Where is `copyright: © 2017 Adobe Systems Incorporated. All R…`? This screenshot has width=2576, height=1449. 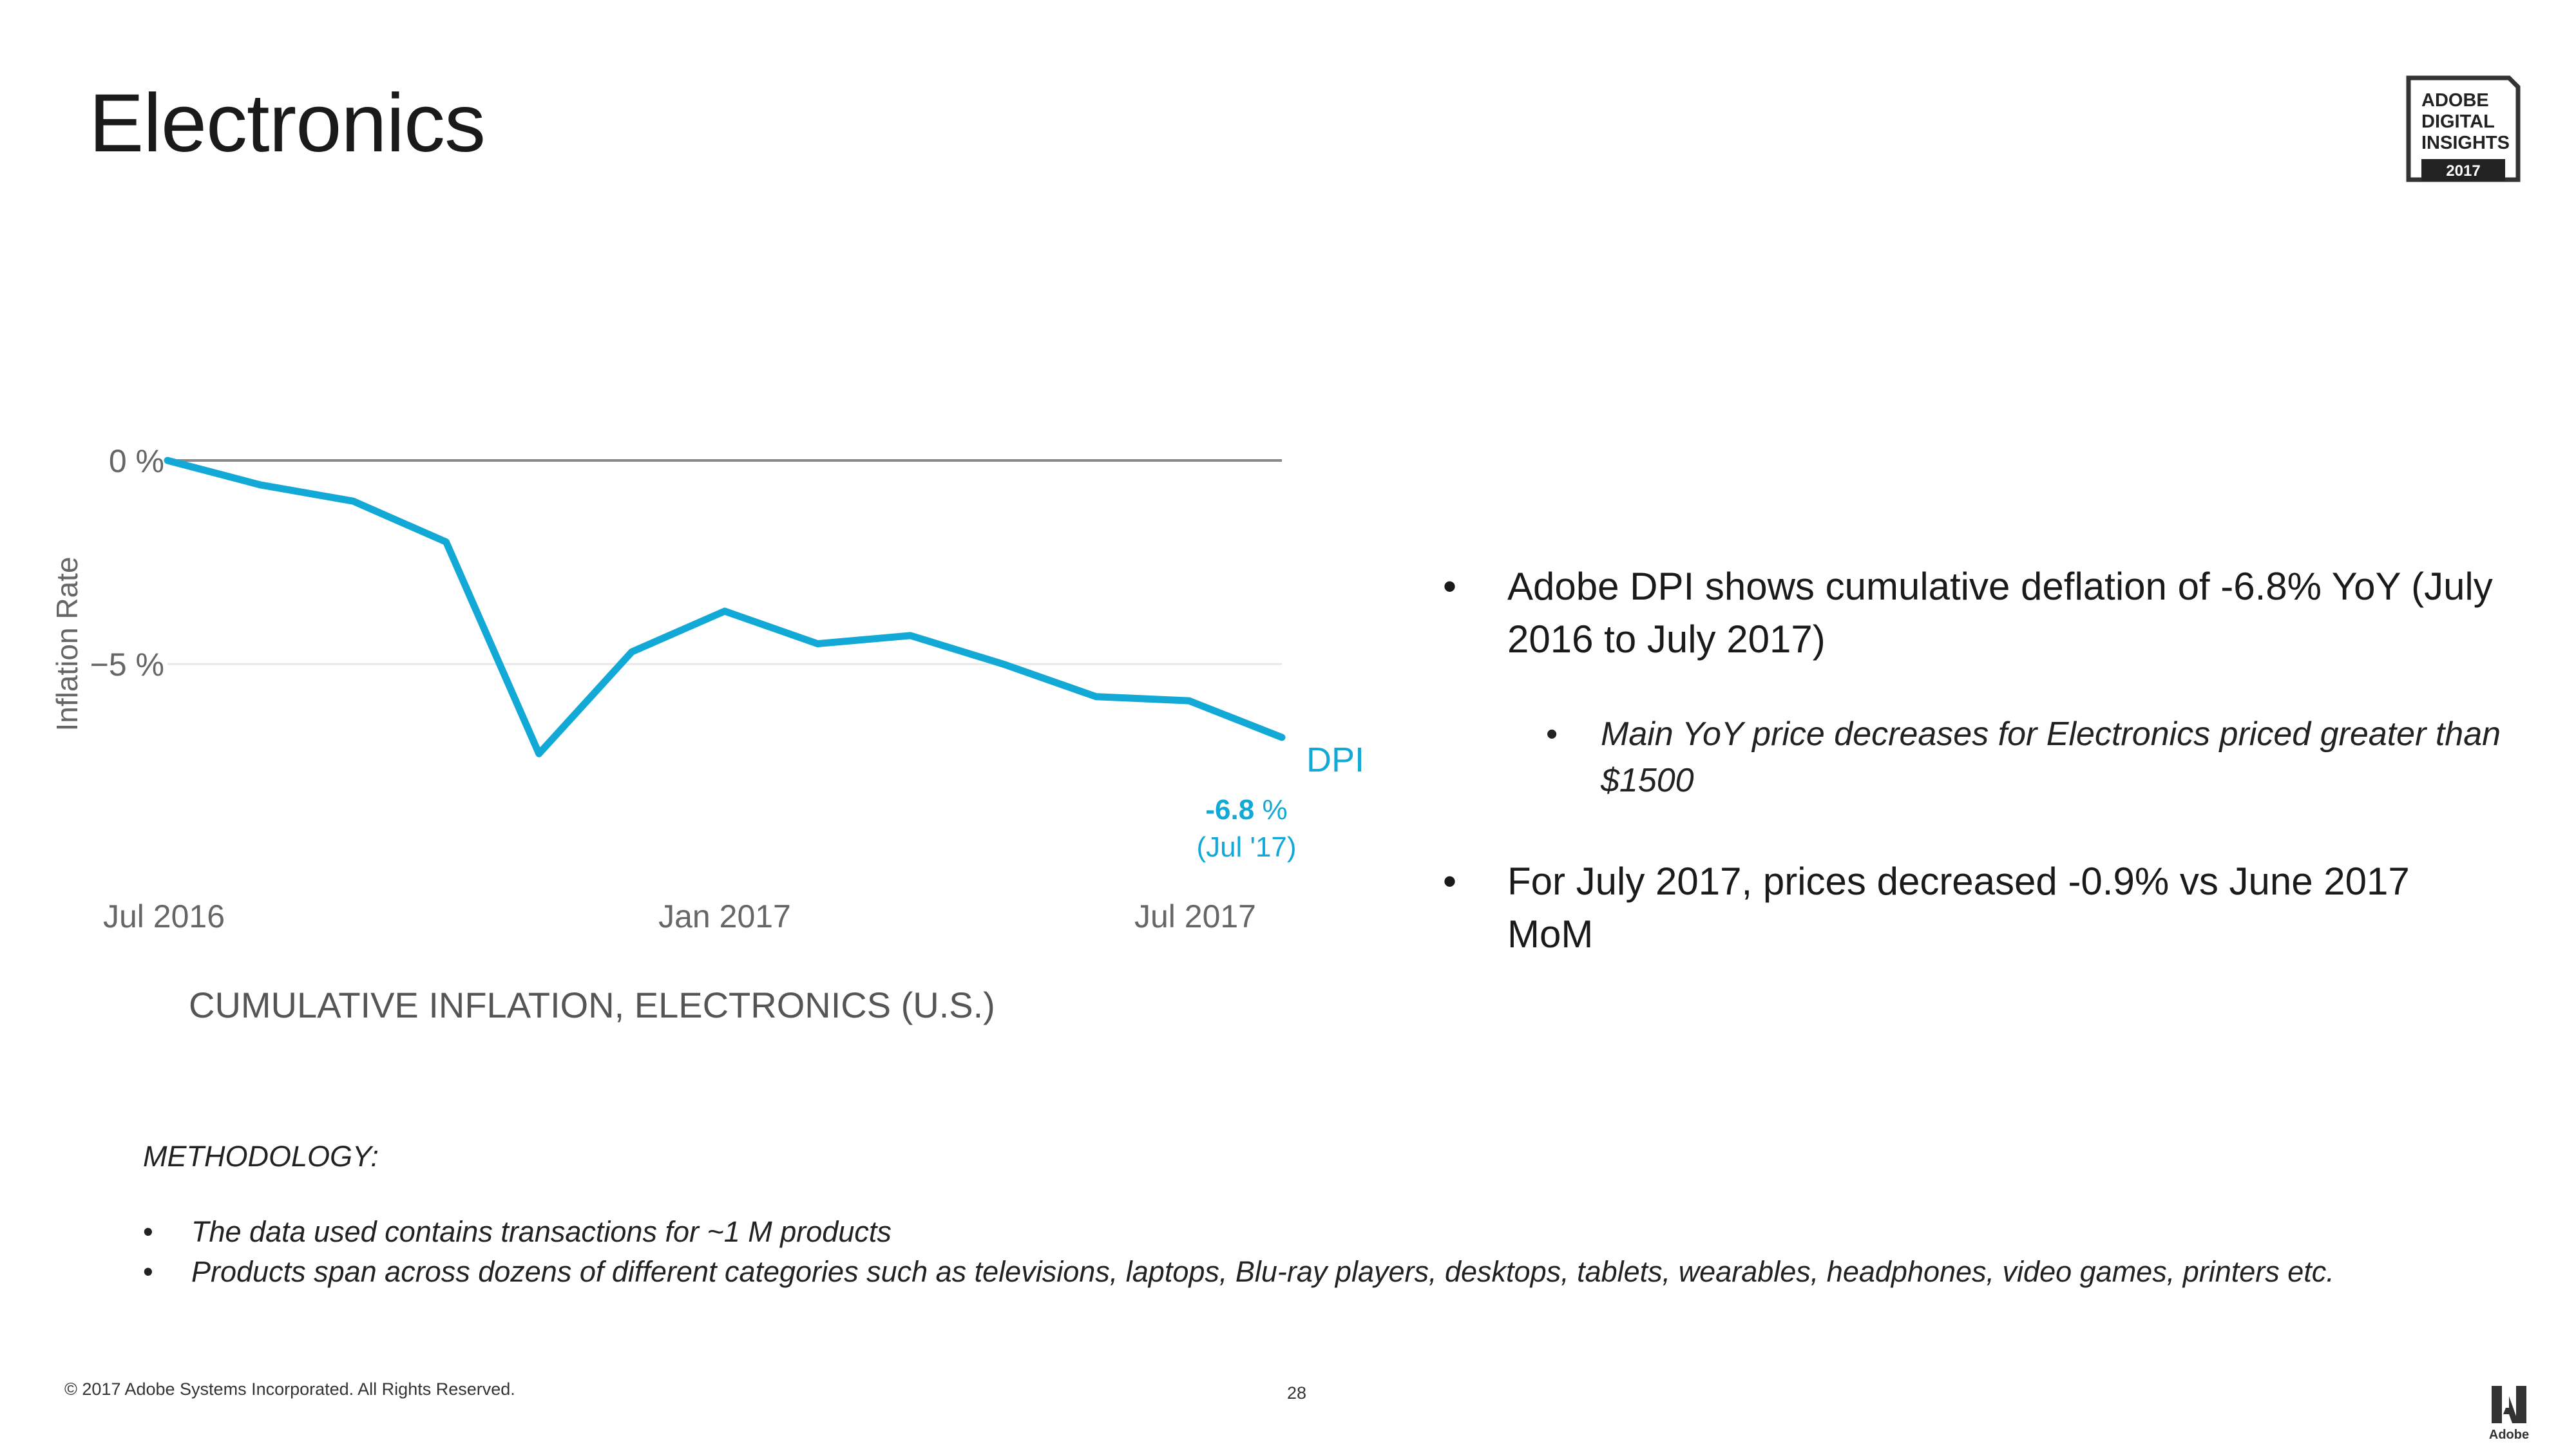 copyright: © 2017 Adobe Systems Incorporated. All R… is located at coordinates (289, 1389).